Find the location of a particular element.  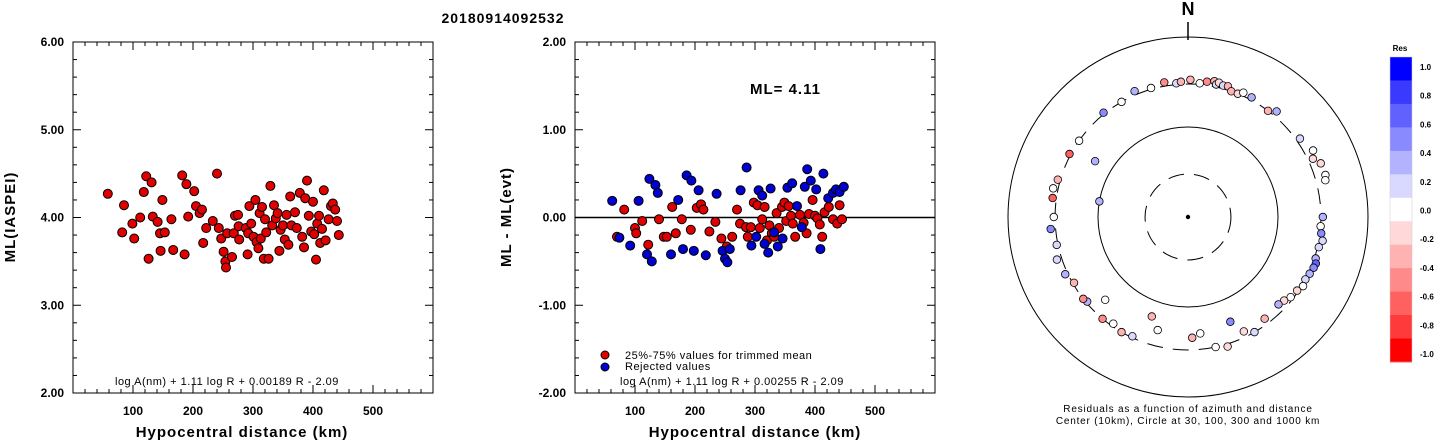

colorbar-tick-label: -0.2 is located at coordinates (1427, 239).